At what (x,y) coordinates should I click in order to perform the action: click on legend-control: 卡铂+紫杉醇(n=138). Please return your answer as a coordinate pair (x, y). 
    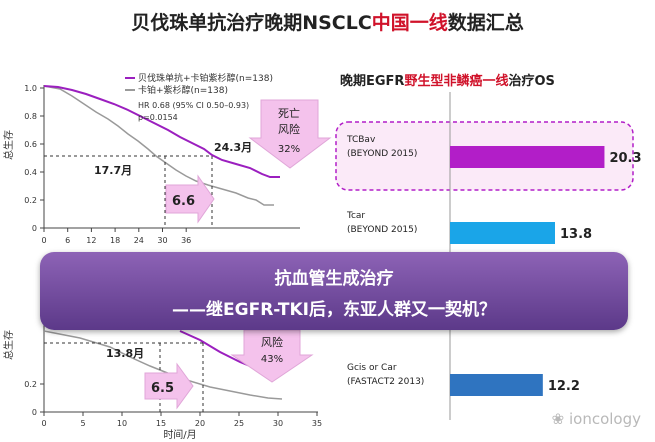
    Looking at the image, I should click on (183, 90).